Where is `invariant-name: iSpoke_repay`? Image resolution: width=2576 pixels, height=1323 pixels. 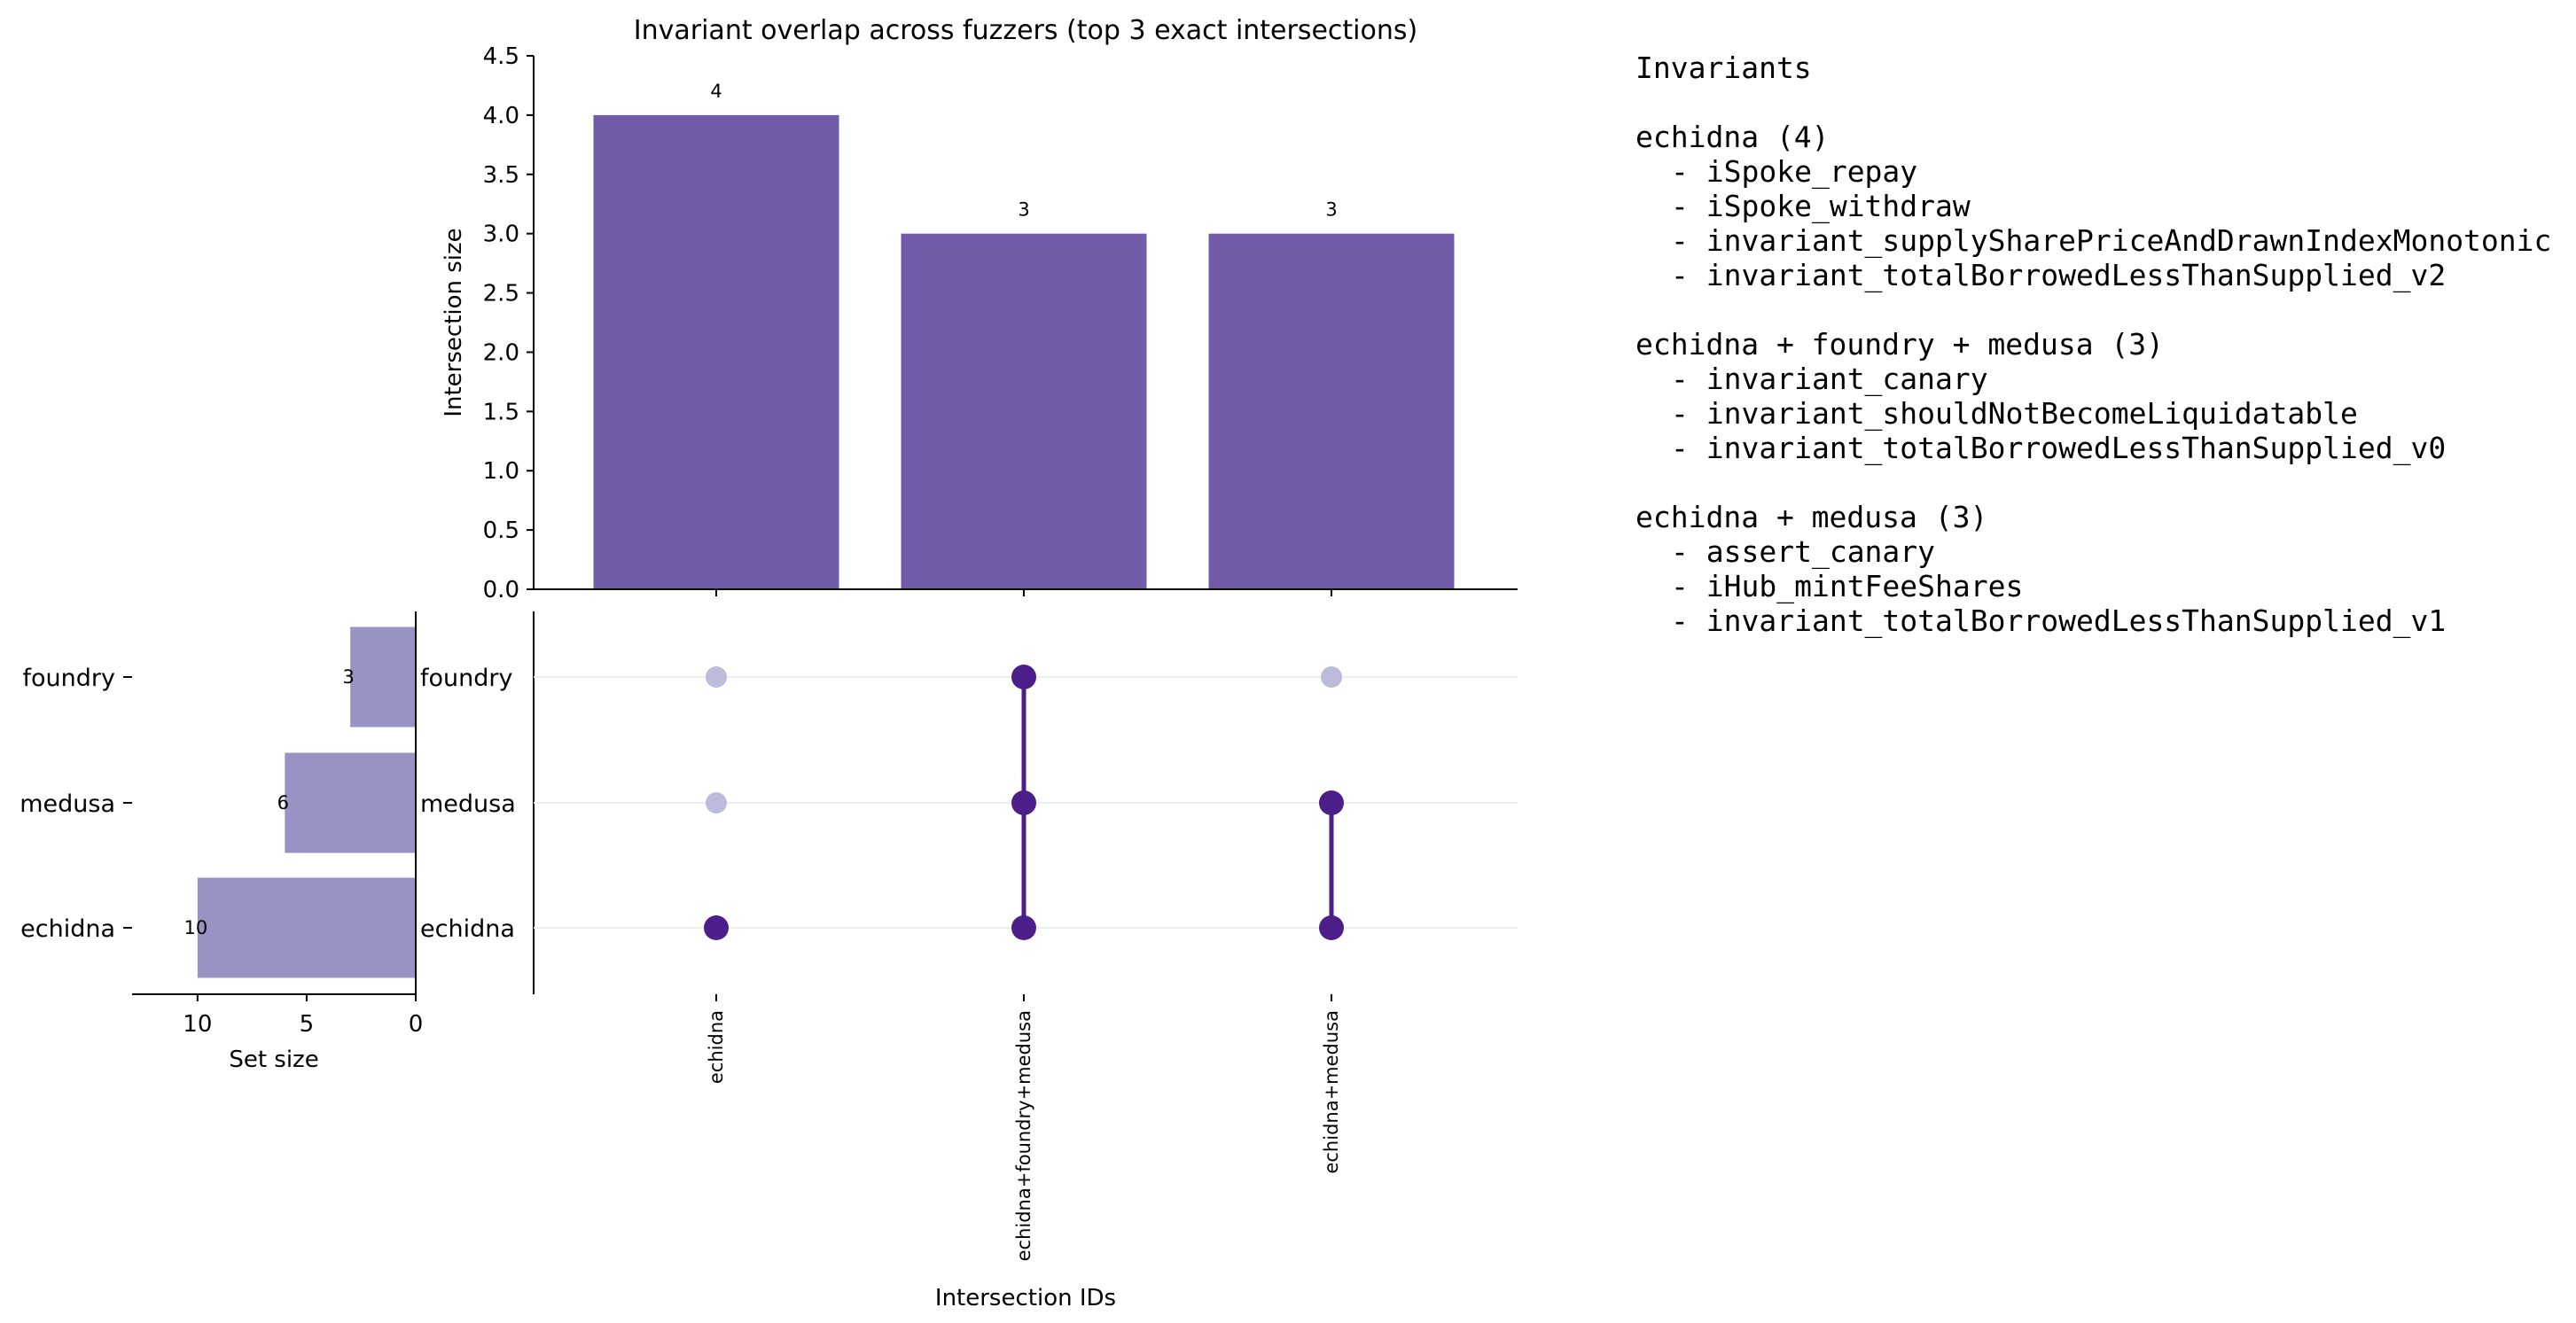
invariant-name: iSpoke_repay is located at coordinates (1811, 172).